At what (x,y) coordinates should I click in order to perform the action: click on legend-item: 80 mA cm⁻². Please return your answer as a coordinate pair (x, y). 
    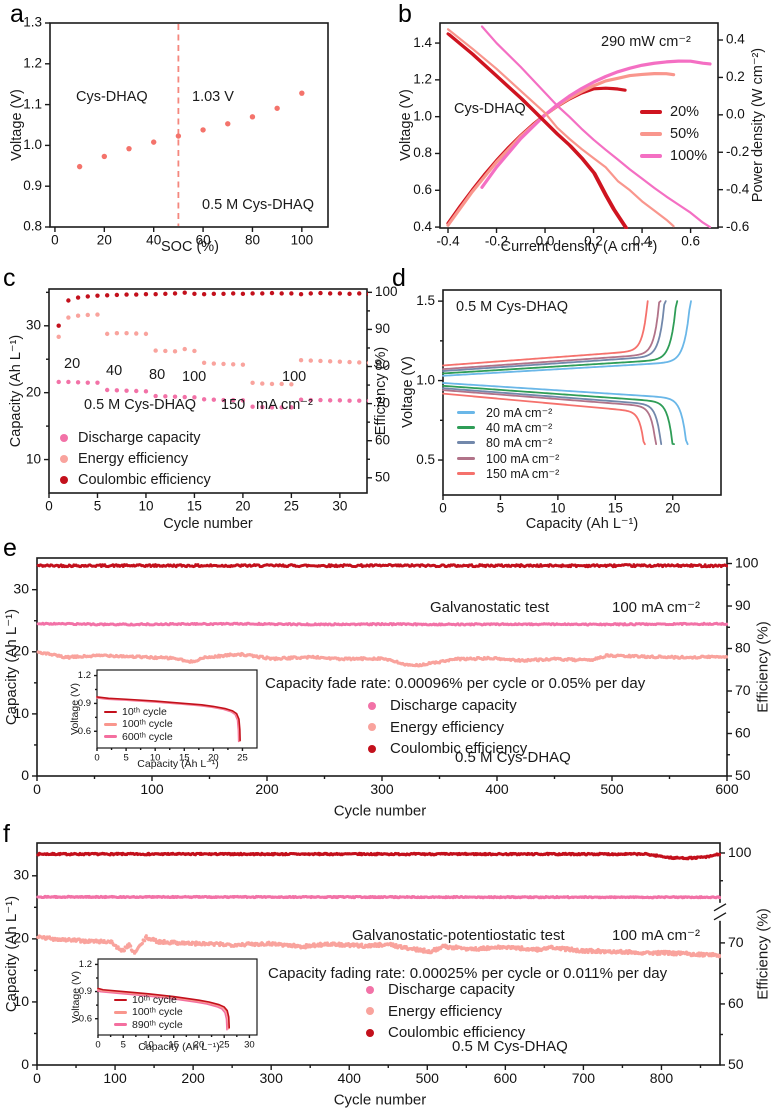
    Looking at the image, I should click on (508, 442).